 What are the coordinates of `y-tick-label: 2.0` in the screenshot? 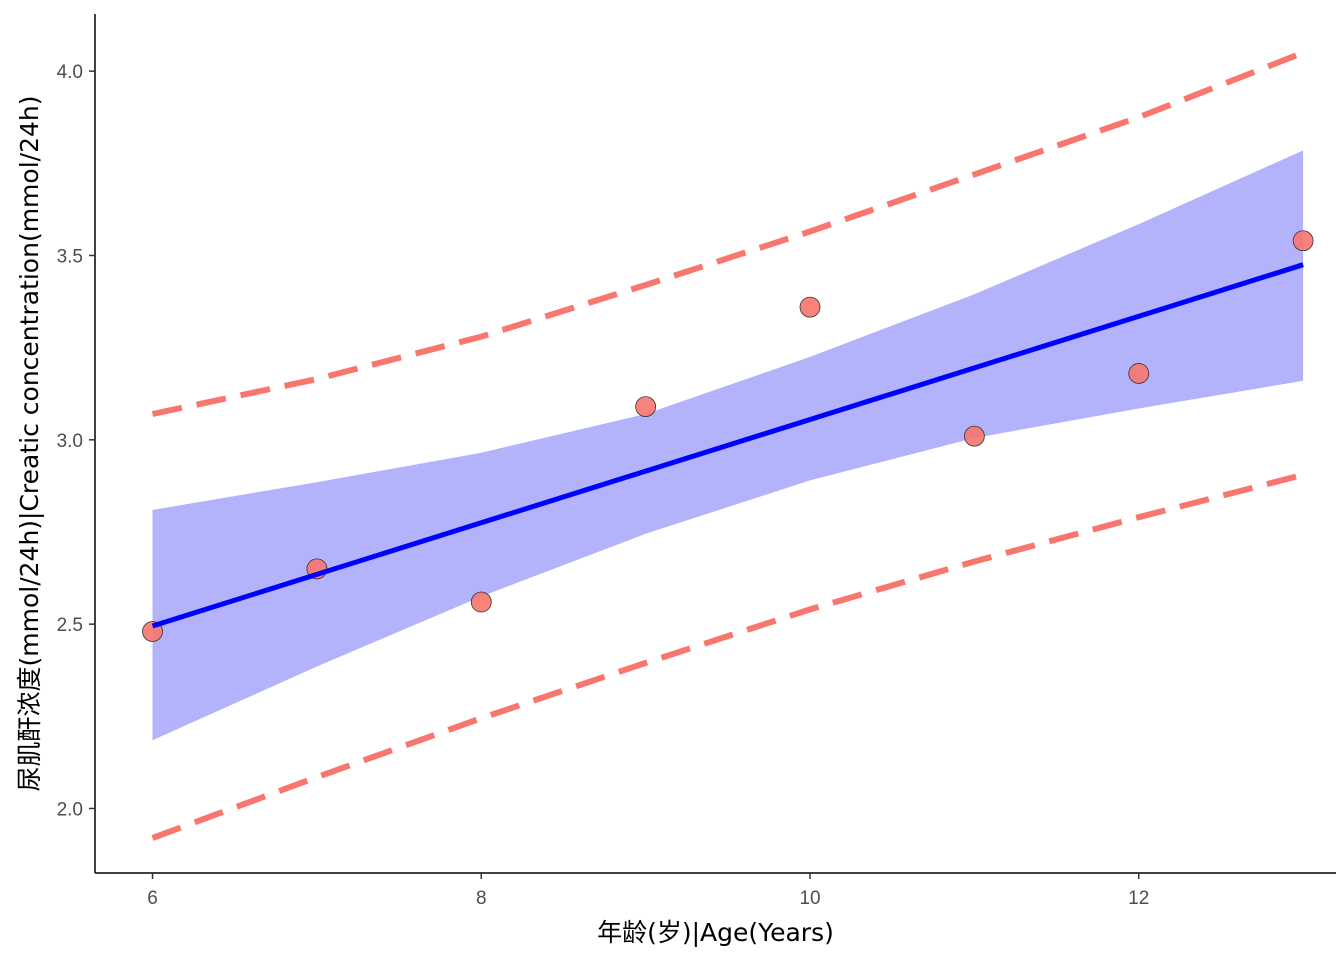 It's located at (70, 809).